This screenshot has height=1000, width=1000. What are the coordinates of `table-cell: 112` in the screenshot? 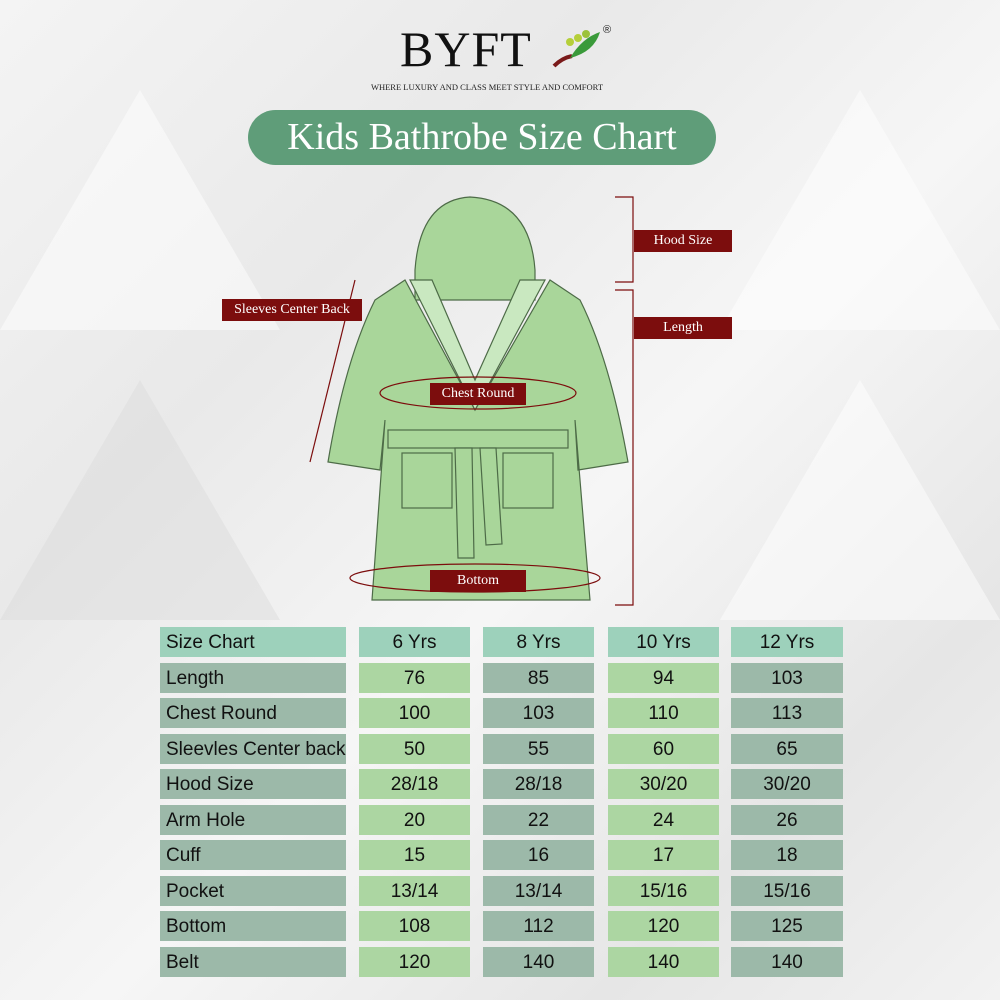 It's located at (538, 926).